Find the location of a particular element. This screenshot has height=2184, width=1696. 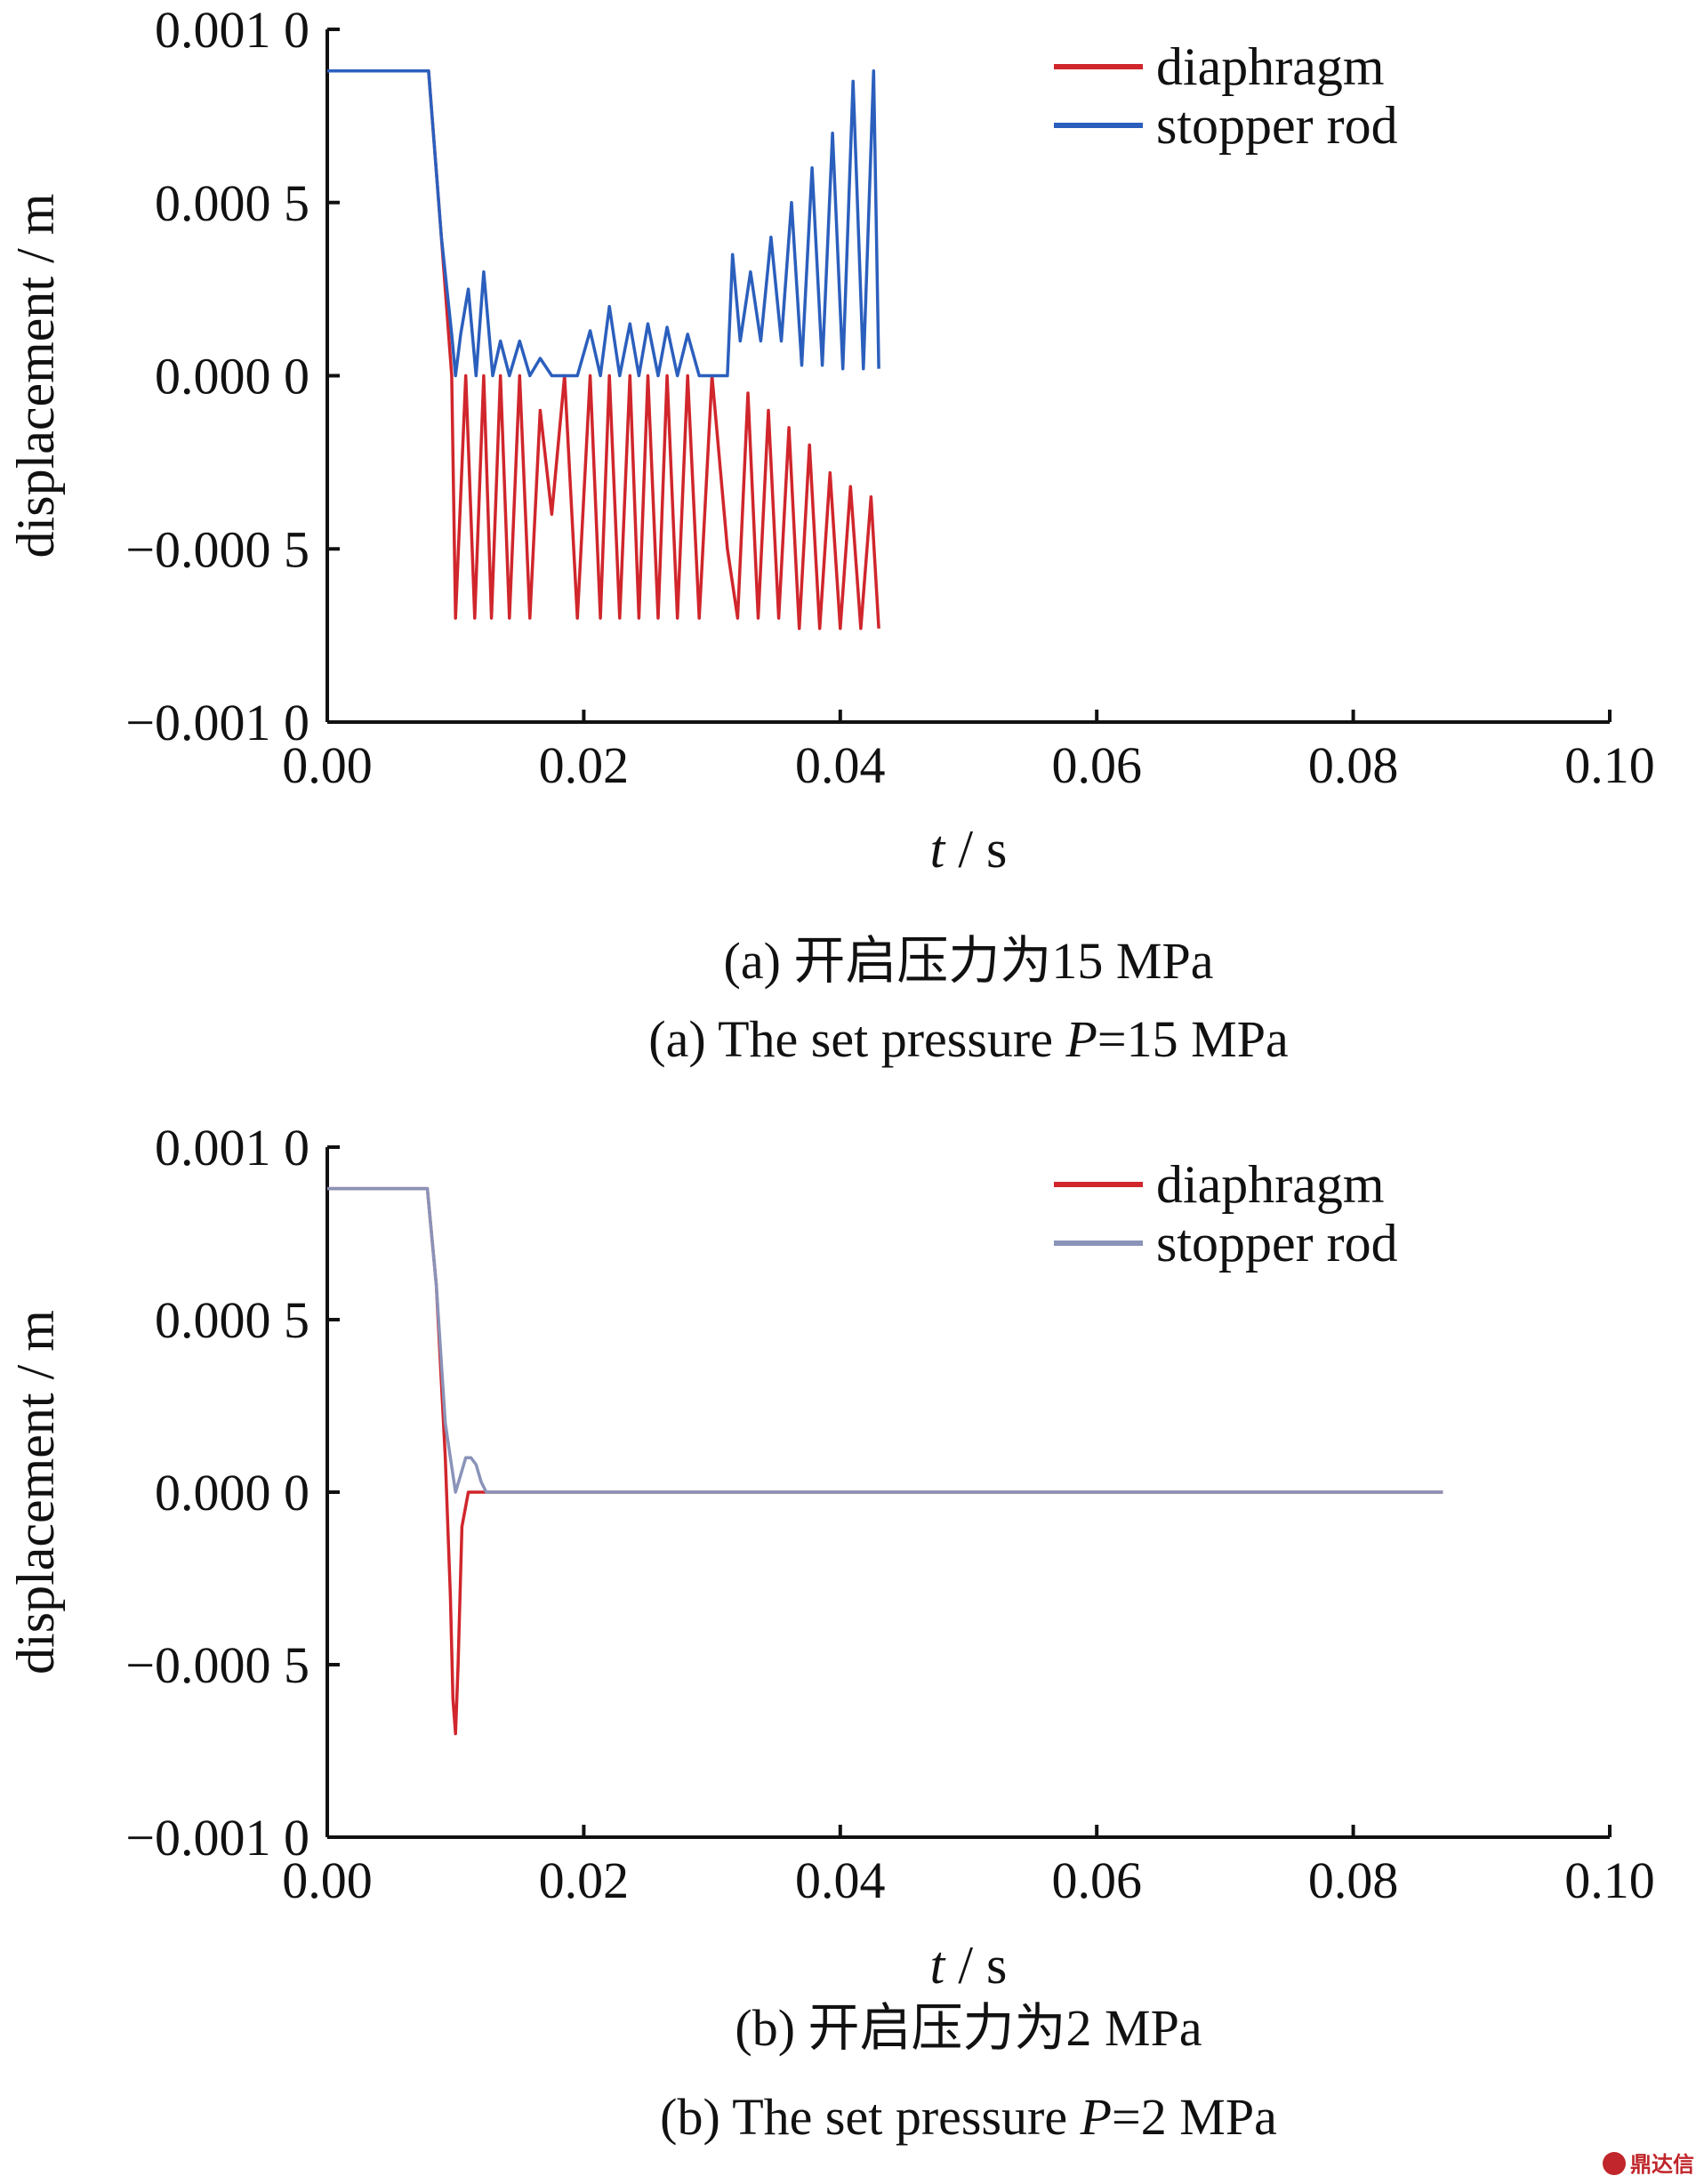

caption-english: (a) The set pressure P=15 MPa is located at coordinates (968, 1039).